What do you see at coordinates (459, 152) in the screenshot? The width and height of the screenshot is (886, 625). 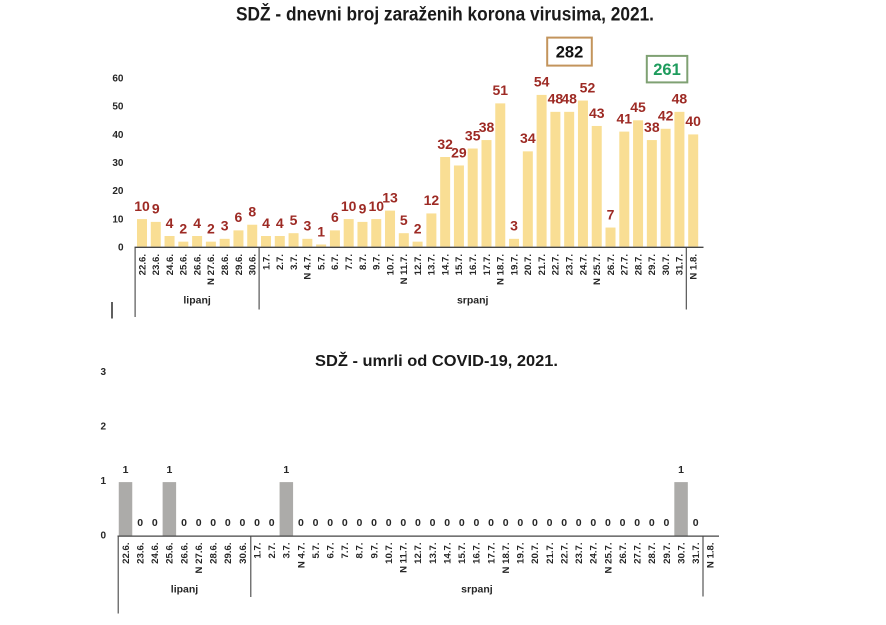 I see `svg-text: 29` at bounding box center [459, 152].